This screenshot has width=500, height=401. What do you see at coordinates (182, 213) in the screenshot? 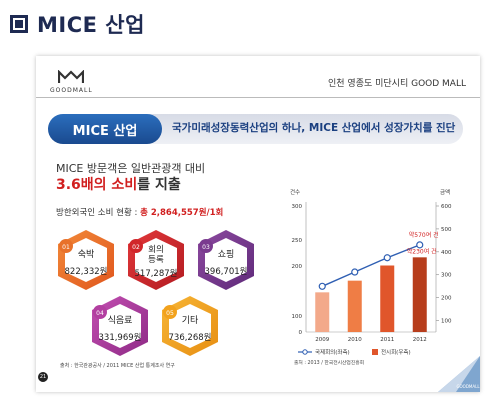
I see `spend-value: 총 2,864,557원/1회` at bounding box center [182, 213].